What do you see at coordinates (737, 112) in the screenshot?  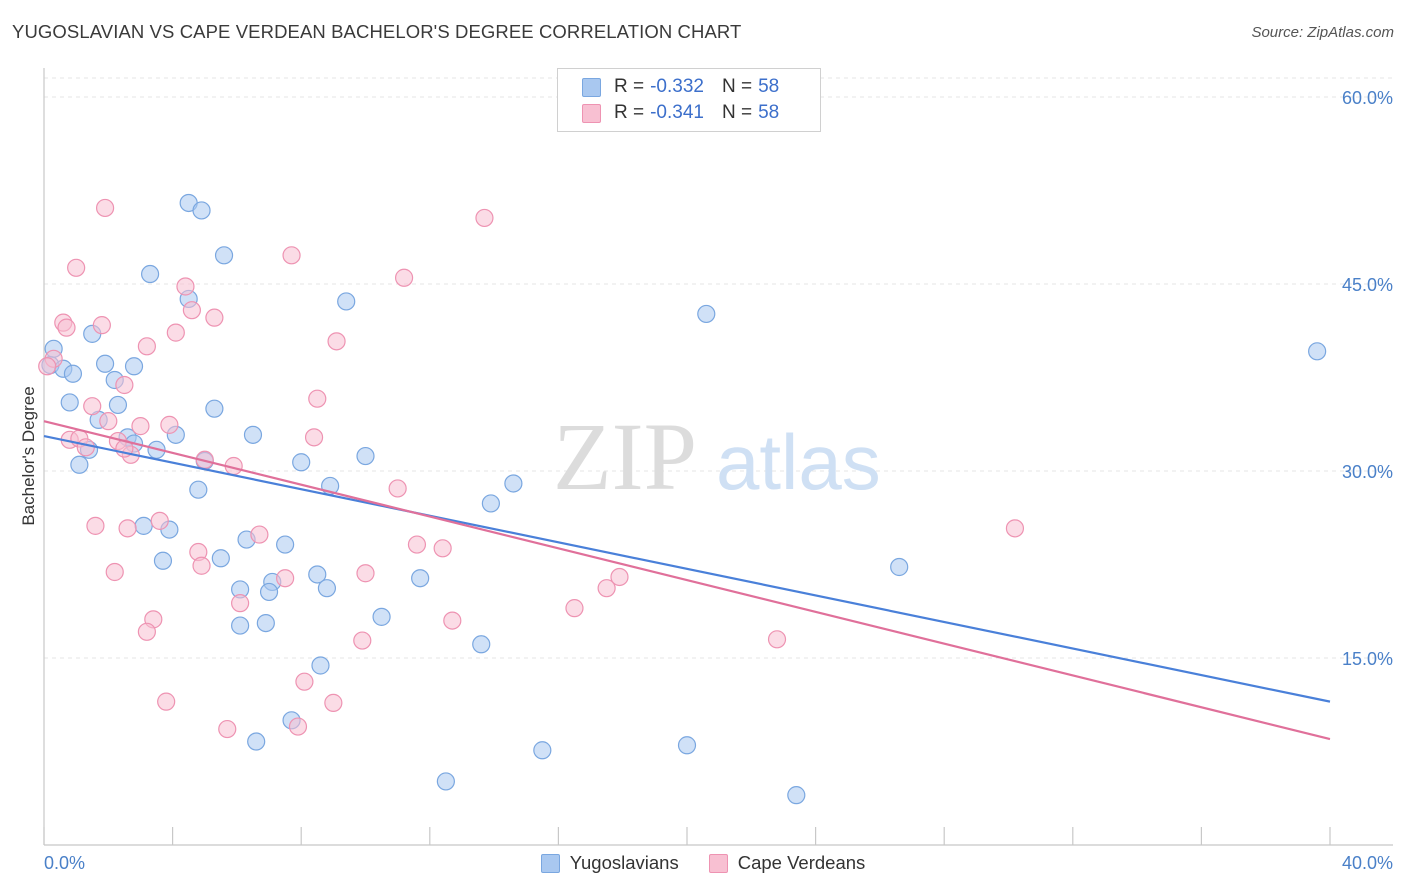 I see `legend-n-label: N =` at bounding box center [737, 112].